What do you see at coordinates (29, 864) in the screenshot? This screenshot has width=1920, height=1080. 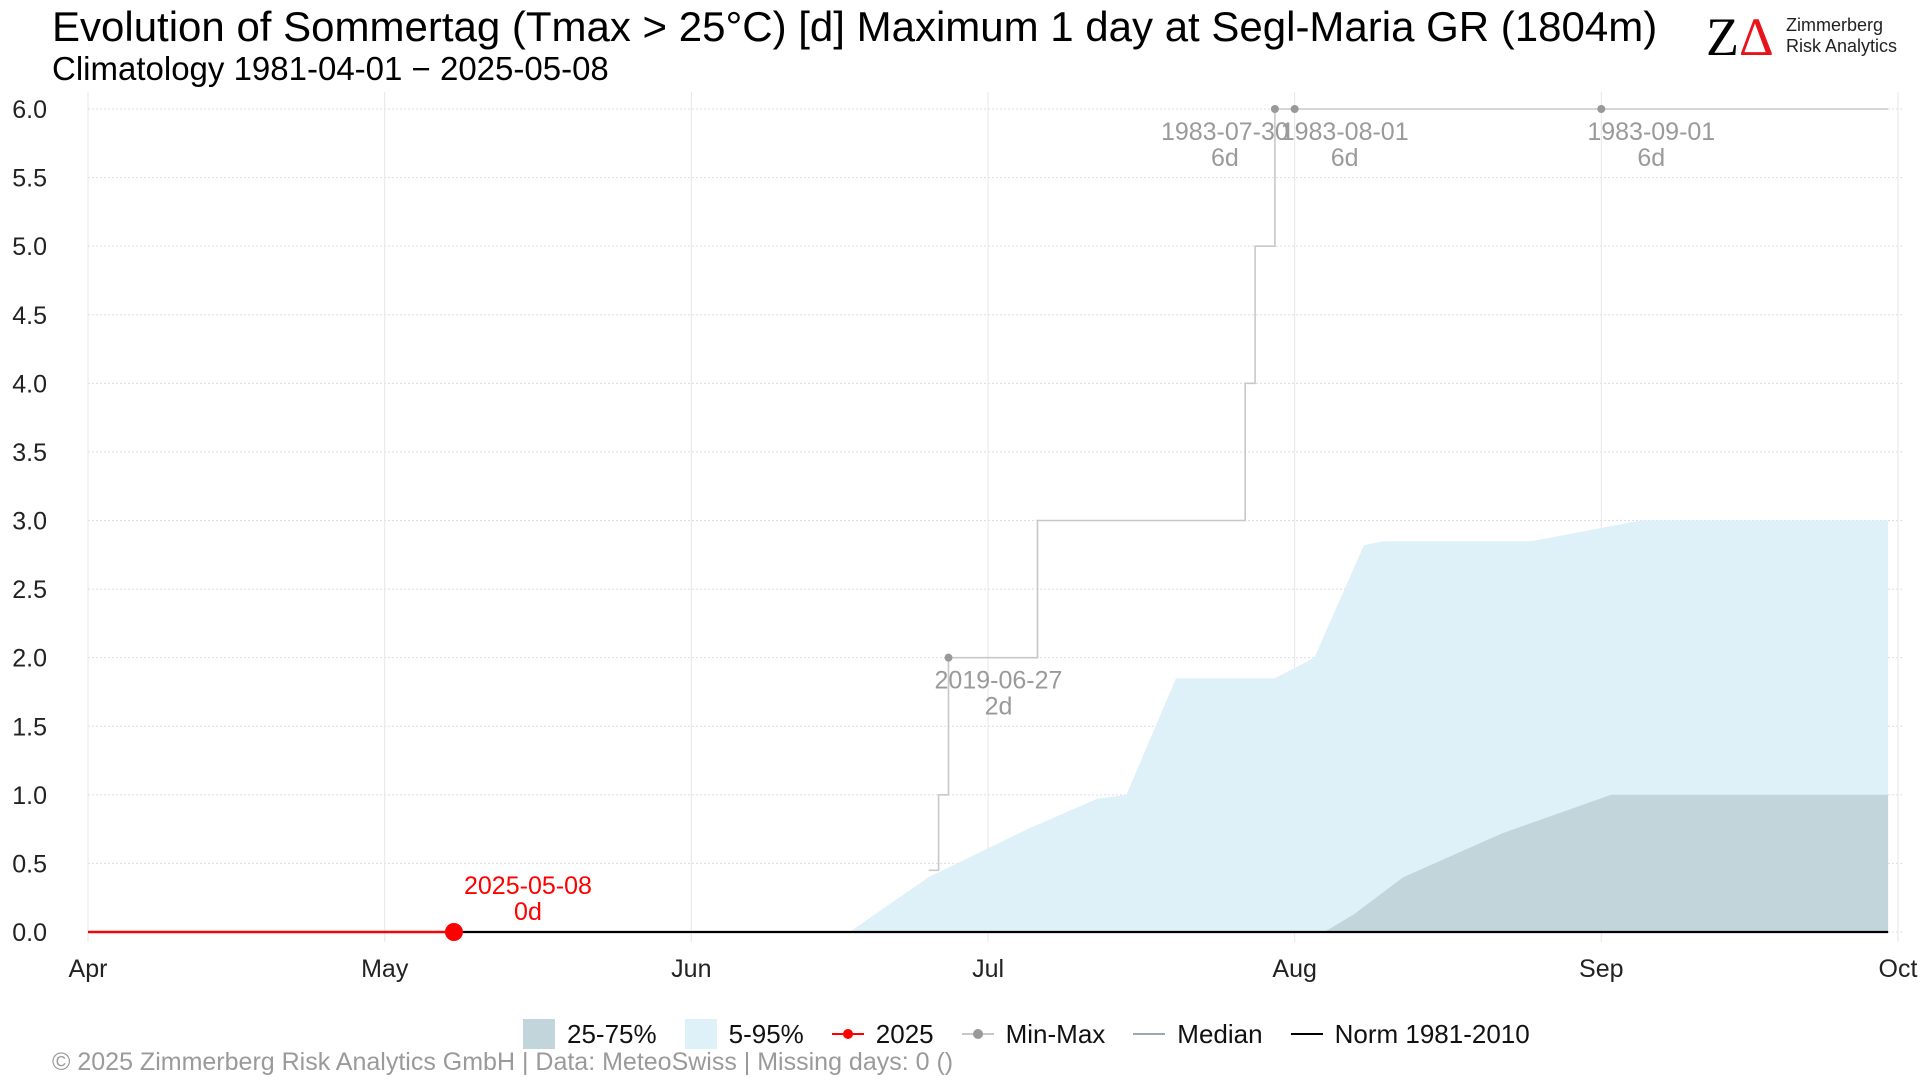 I see `y-tick-label: 0.5` at bounding box center [29, 864].